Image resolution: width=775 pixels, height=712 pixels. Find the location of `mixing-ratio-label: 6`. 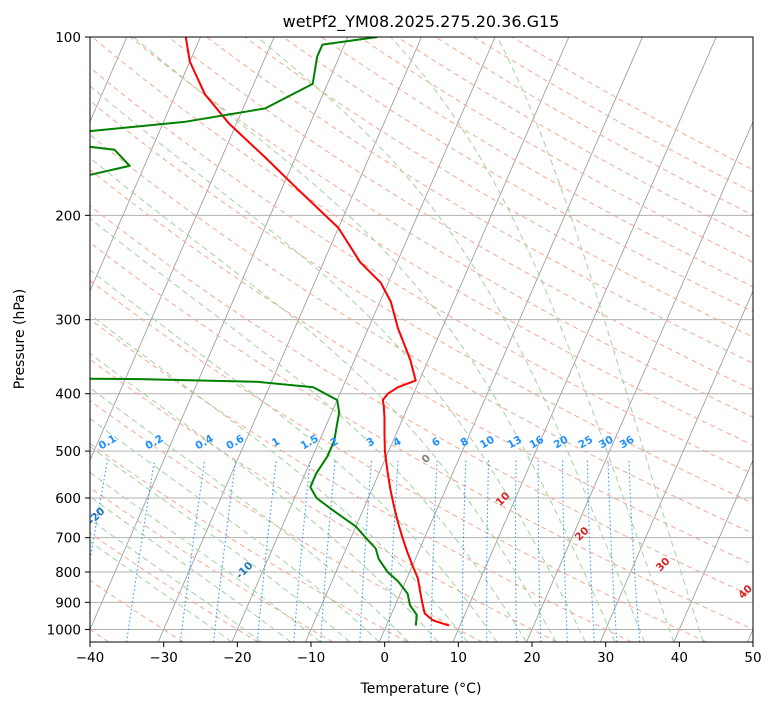

mixing-ratio-label: 6 is located at coordinates (436, 442).